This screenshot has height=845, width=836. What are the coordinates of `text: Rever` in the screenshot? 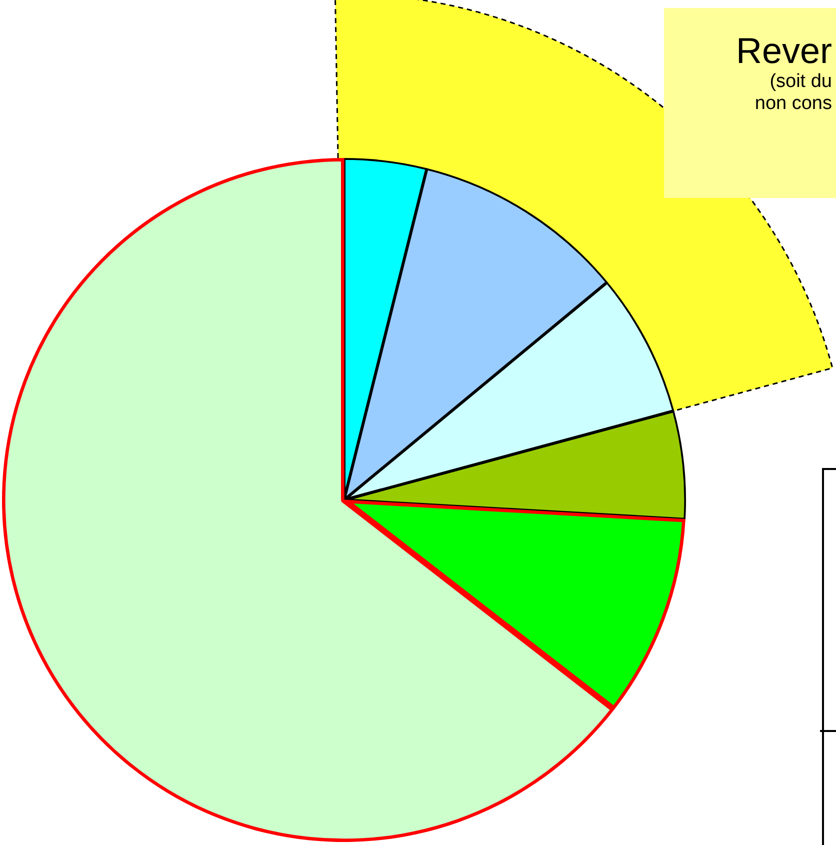 It's located at (783, 51).